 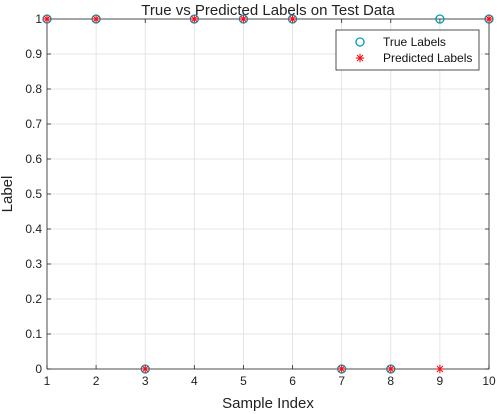 I want to click on y-tick-label: 0.9, so click(x=33, y=54).